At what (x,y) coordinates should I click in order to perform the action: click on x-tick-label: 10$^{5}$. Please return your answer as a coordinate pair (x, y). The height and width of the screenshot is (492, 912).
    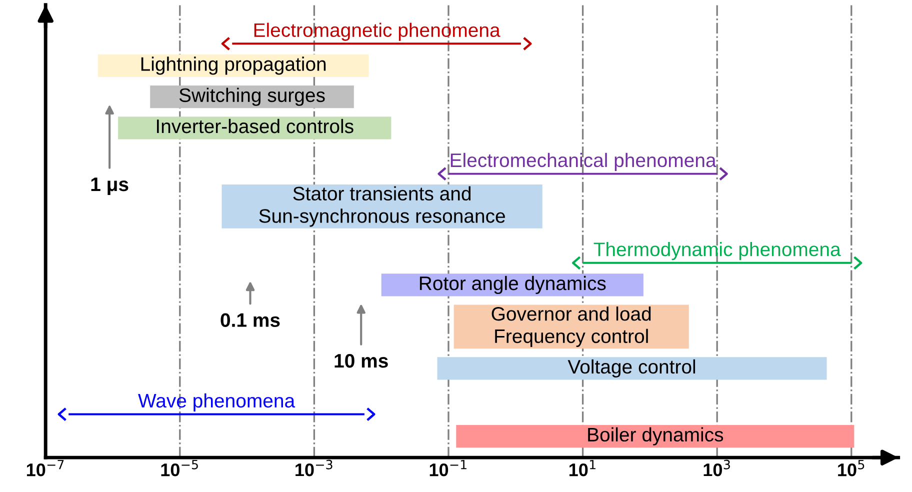
    Looking at the image, I should click on (851, 468).